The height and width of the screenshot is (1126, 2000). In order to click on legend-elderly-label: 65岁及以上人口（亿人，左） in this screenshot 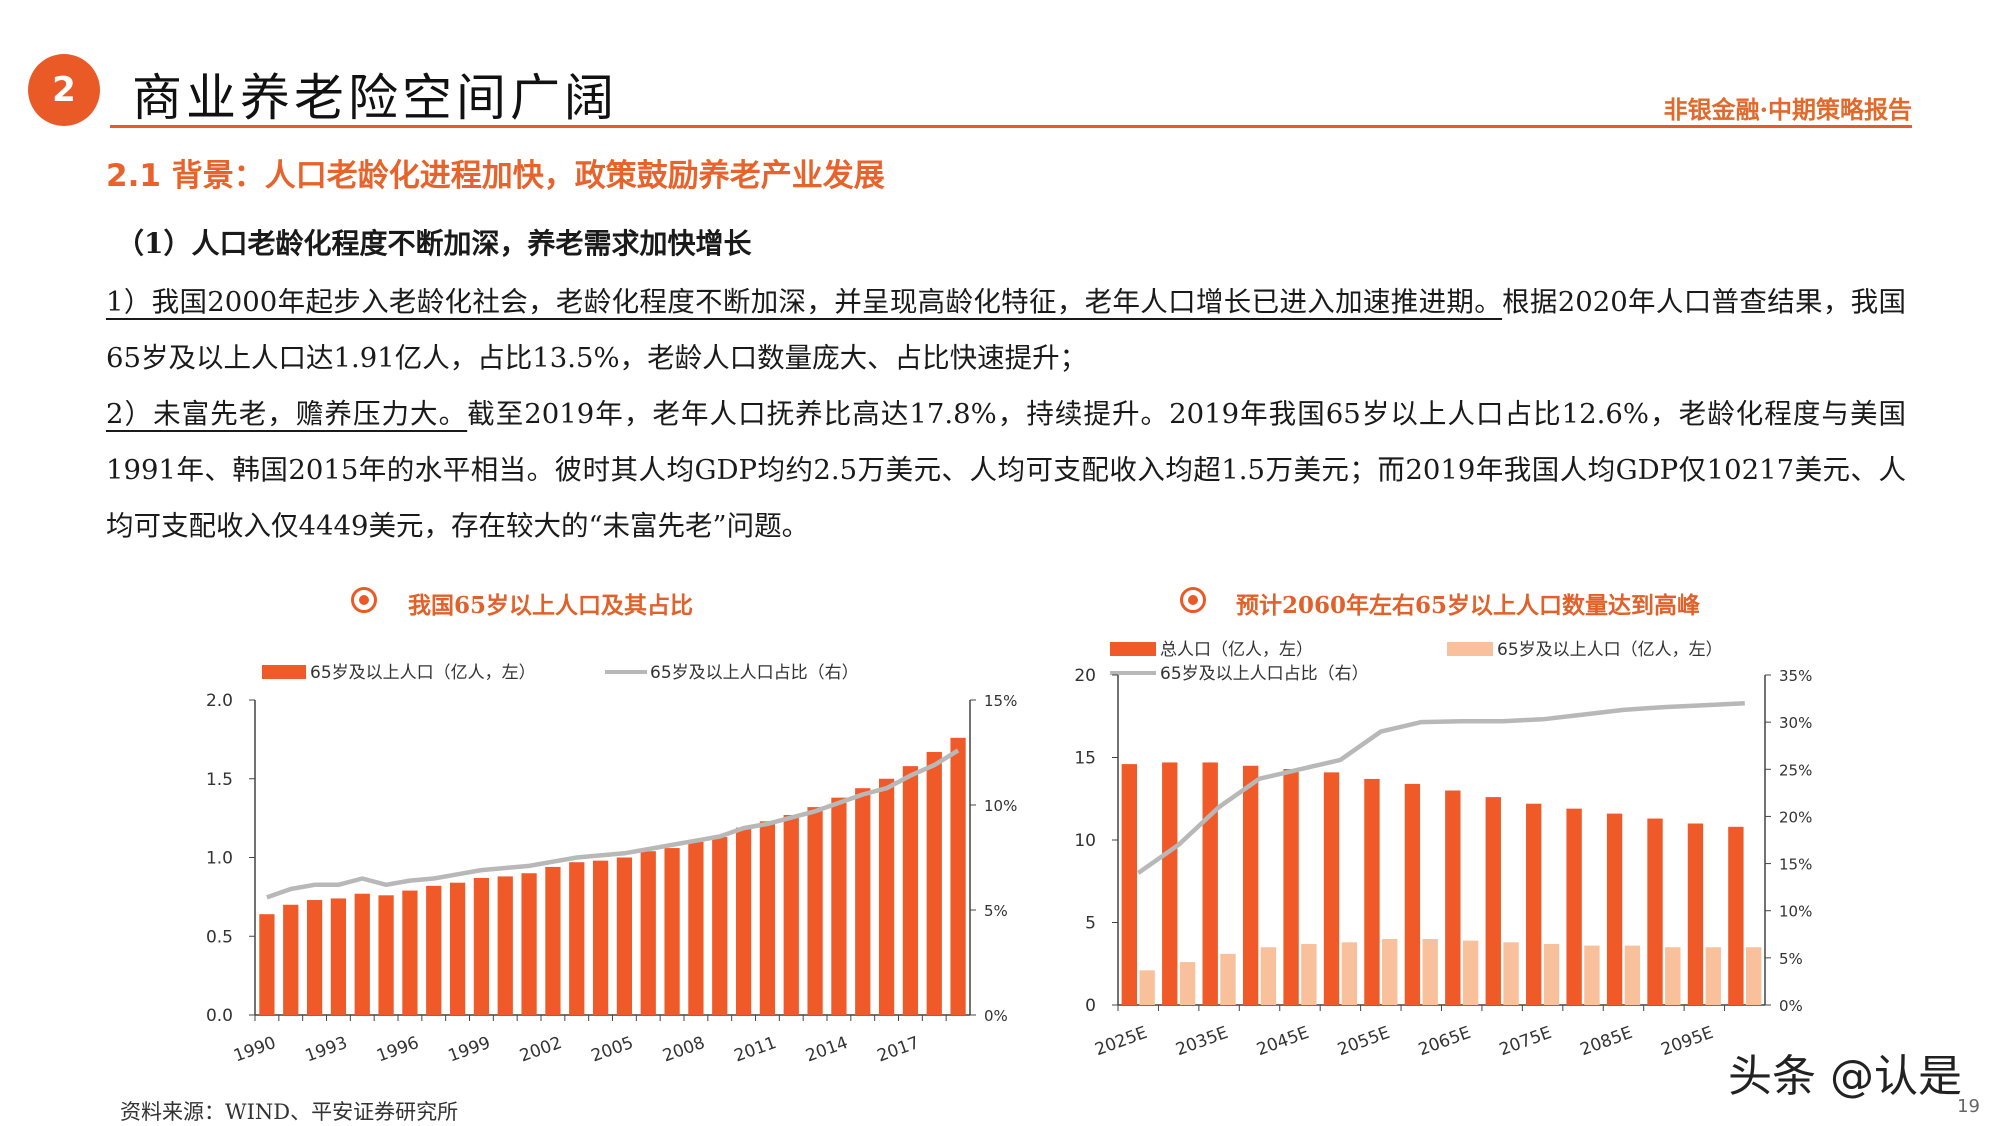, I will do `click(1610, 650)`.